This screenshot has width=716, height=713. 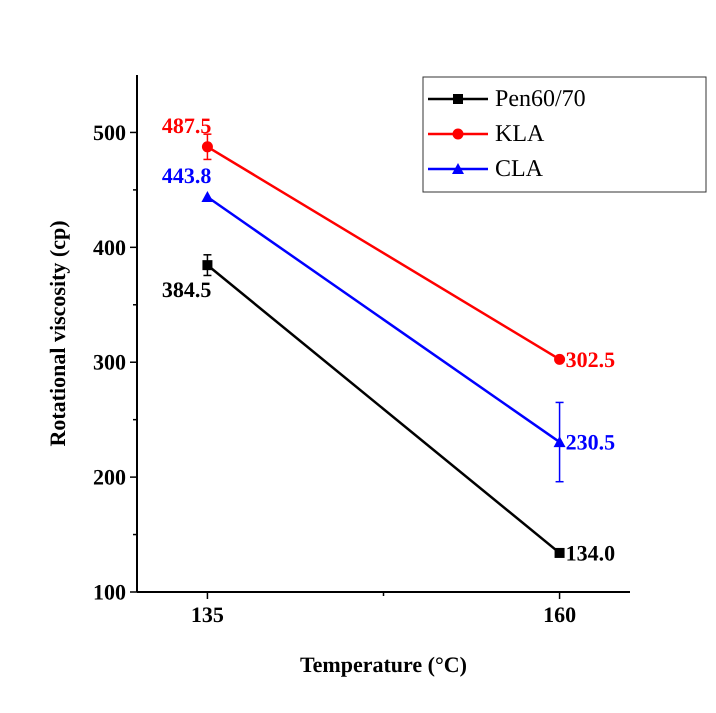 I want to click on legend-label: CLA, so click(x=519, y=169).